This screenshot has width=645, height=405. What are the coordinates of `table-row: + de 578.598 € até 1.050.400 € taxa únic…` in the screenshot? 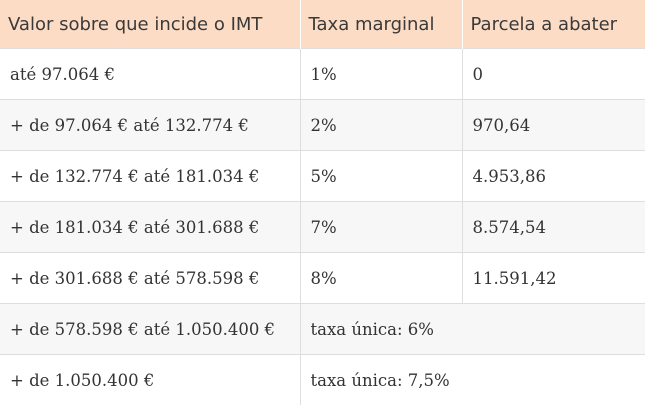 It's located at (322, 329).